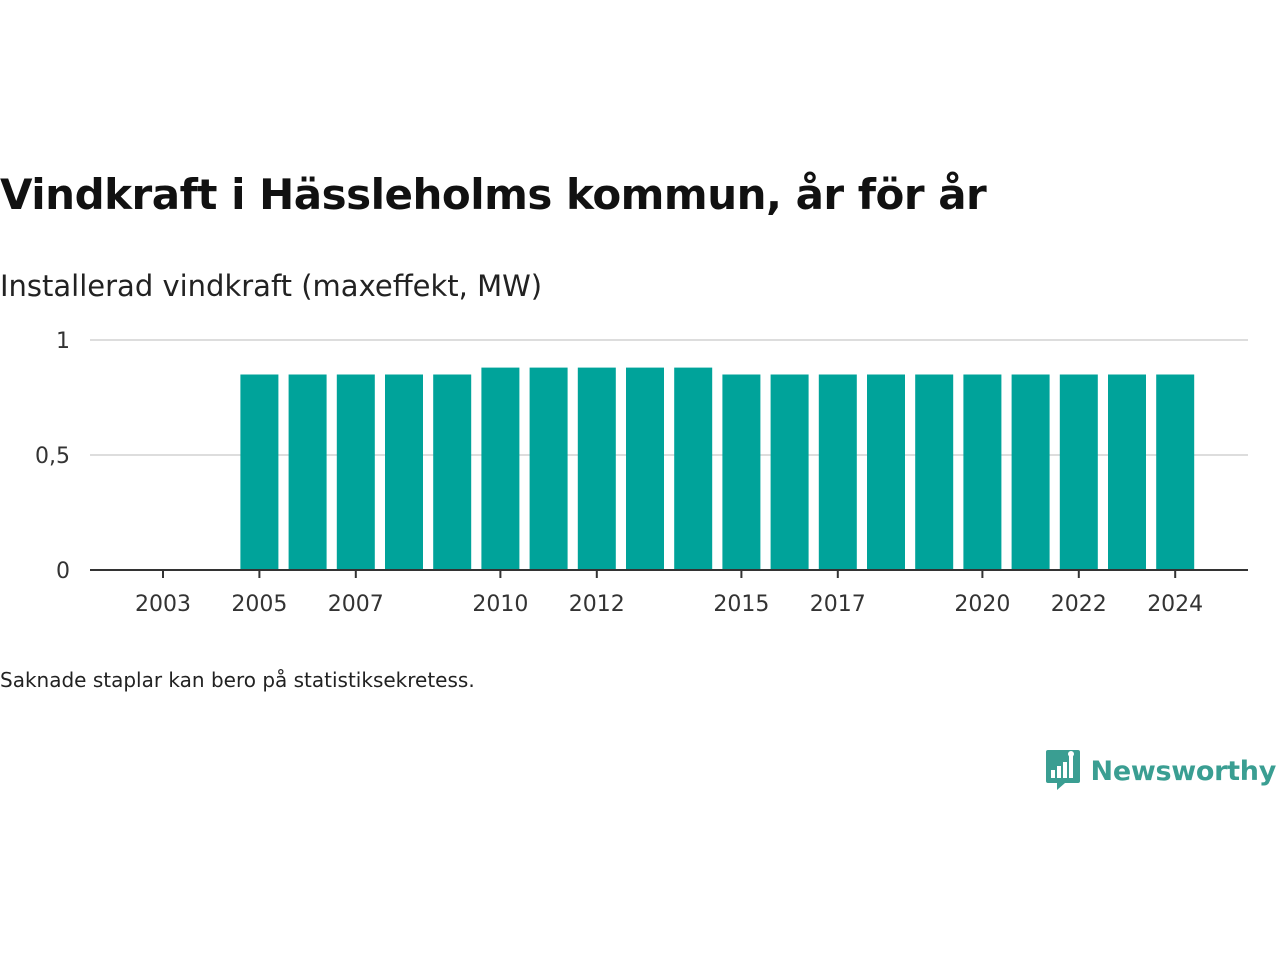 This screenshot has height=960, width=1280. What do you see at coordinates (259, 472) in the screenshot?
I see `bar-2005: 2005: 0.85` at bounding box center [259, 472].